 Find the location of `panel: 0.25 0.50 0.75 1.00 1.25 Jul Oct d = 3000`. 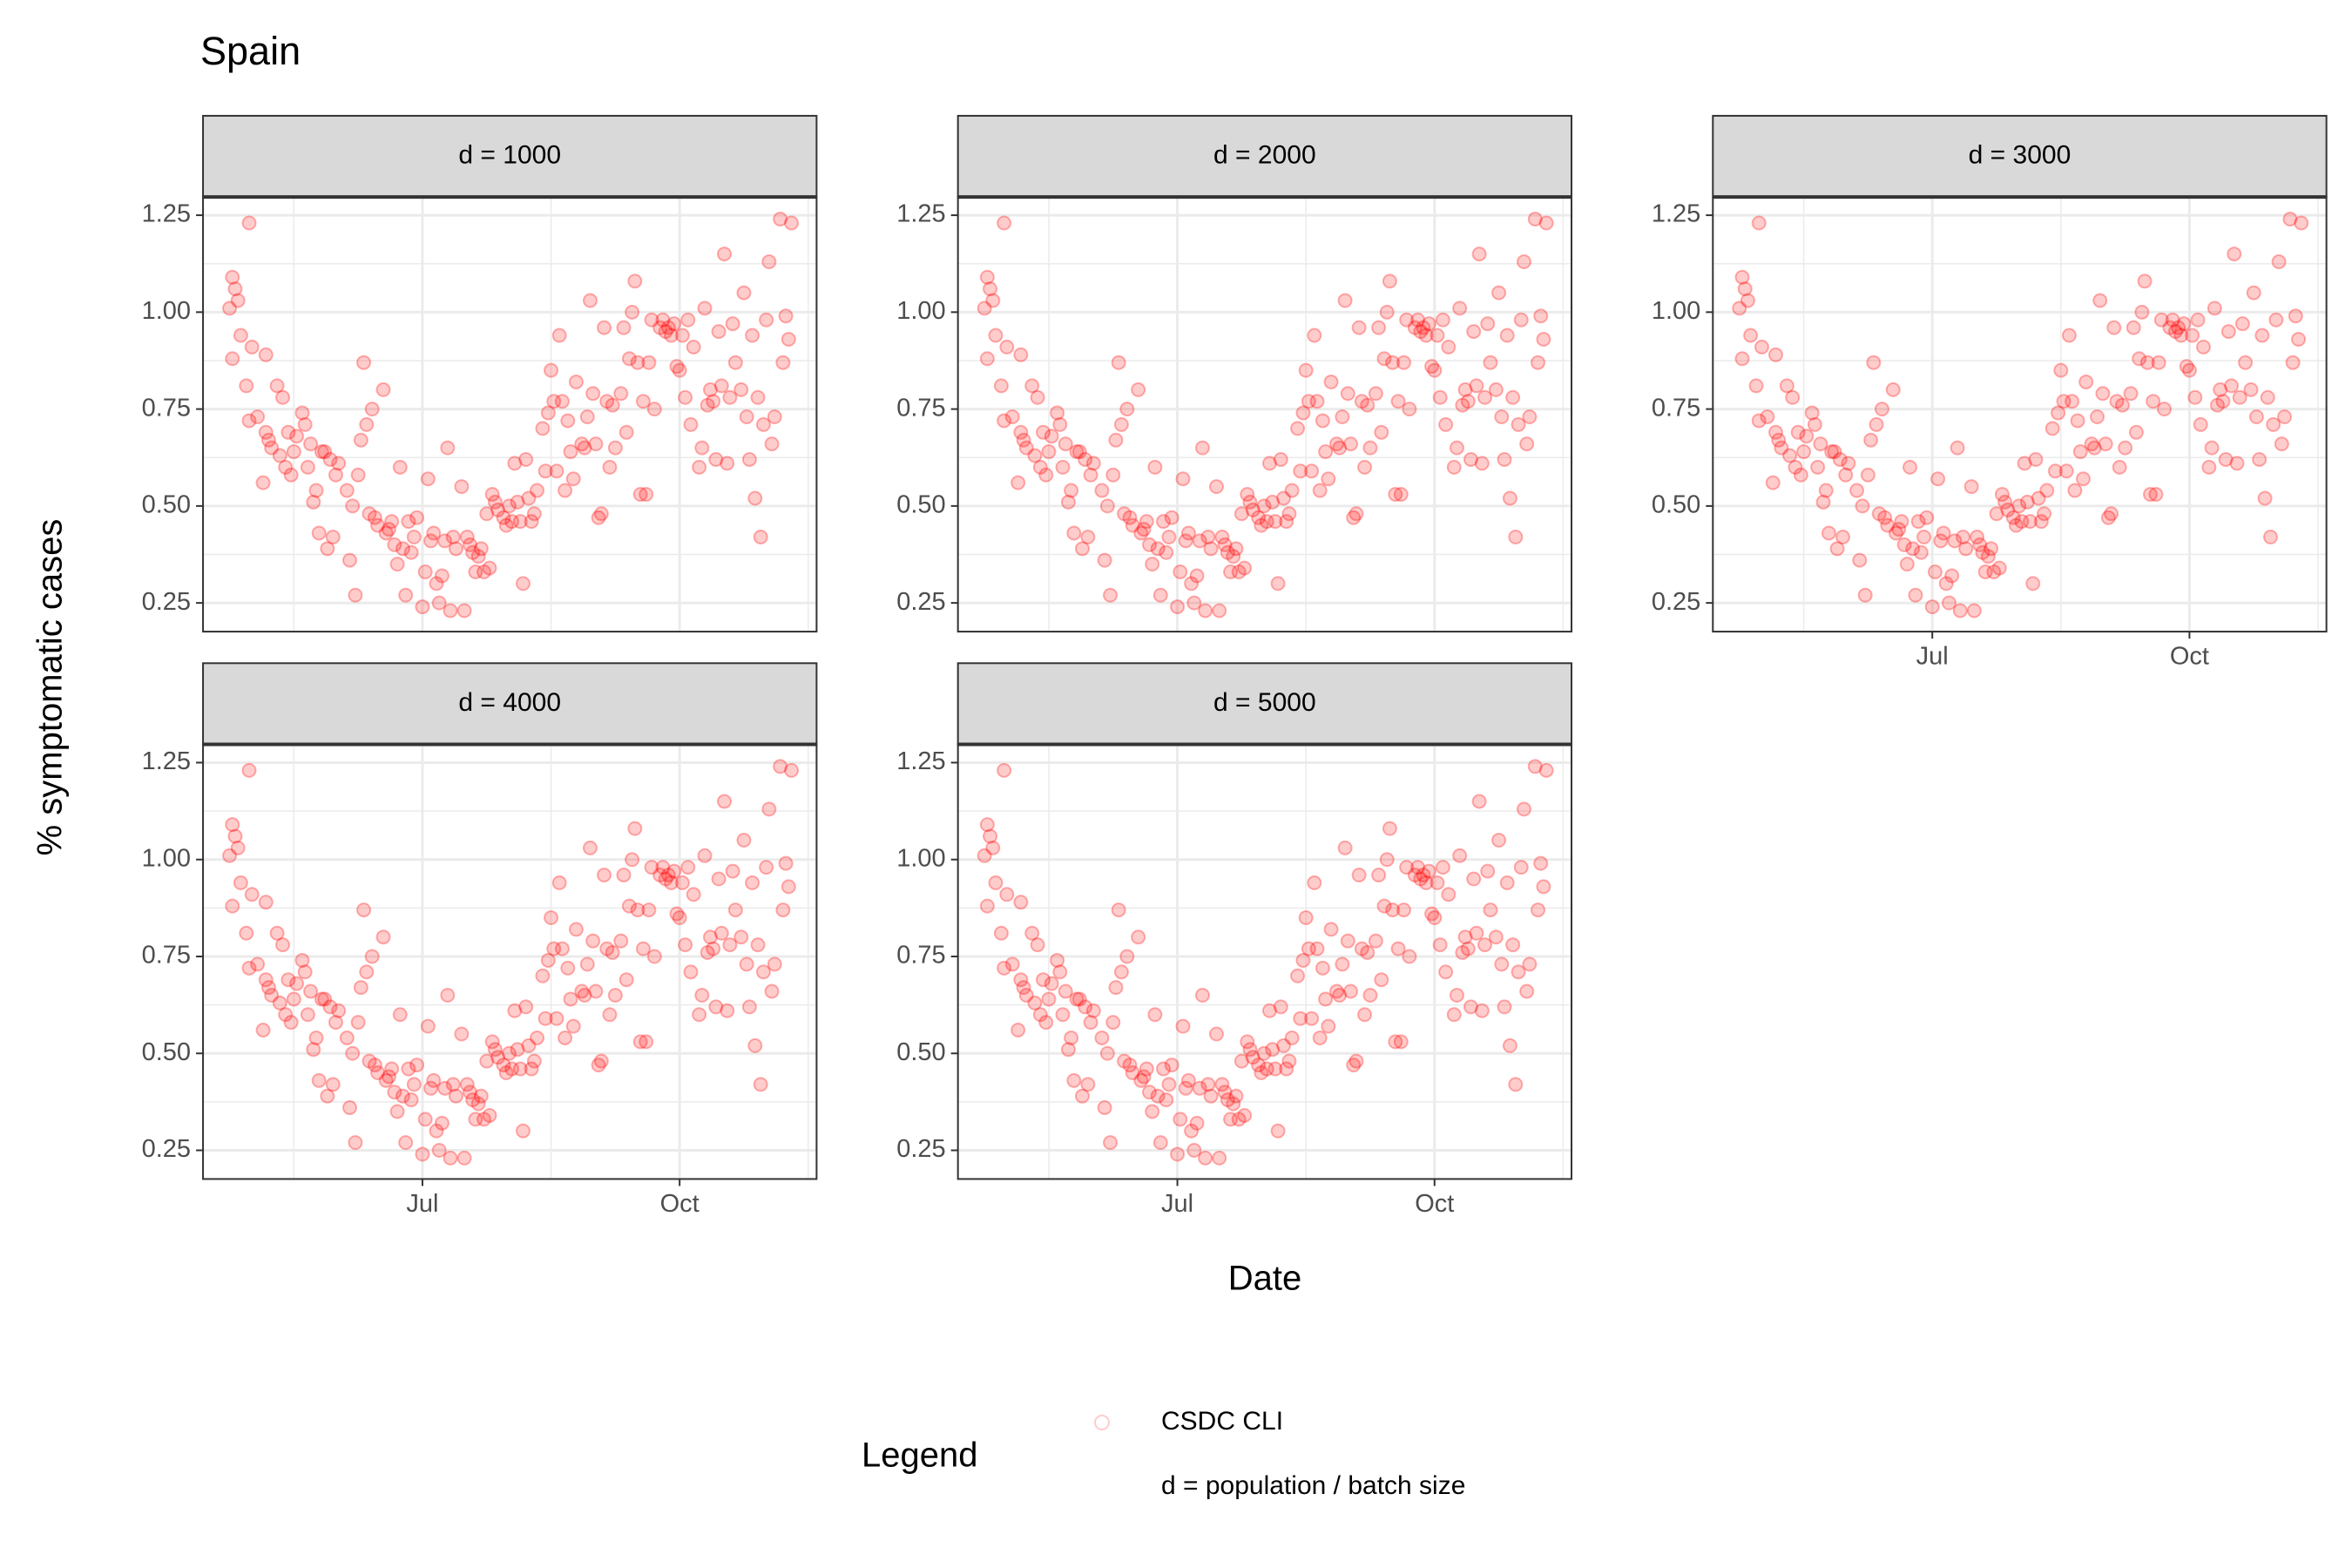

panel: 0.25 0.50 0.75 1.00 1.25 Jul Oct d = 3000 is located at coordinates (1990, 393).